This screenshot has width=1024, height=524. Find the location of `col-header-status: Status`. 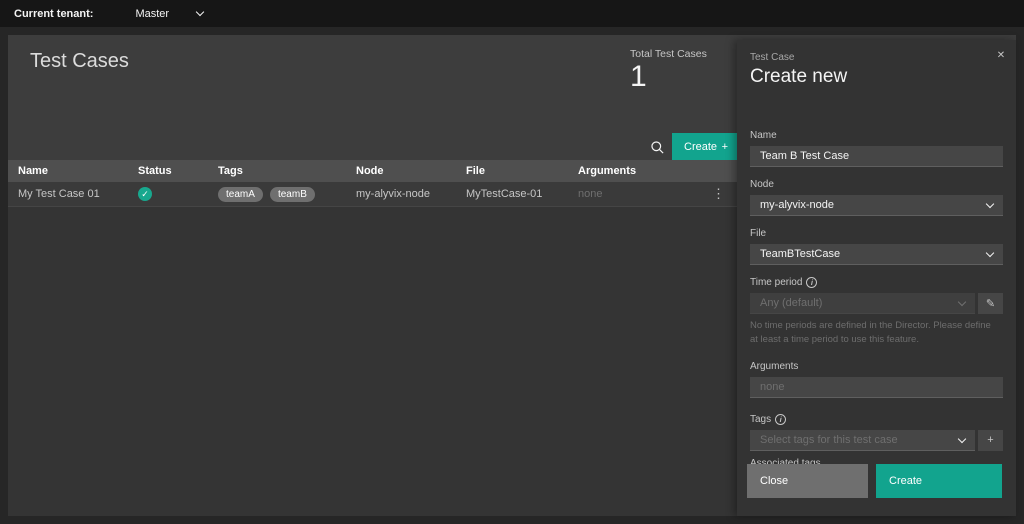

col-header-status: Status is located at coordinates (155, 171).